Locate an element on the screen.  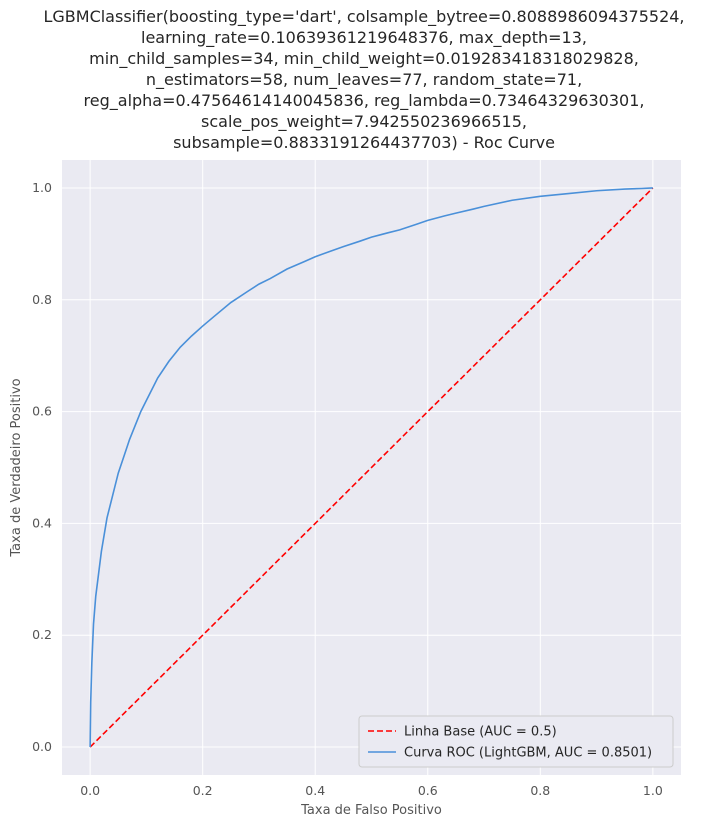
x-tick-label: 0.0 is located at coordinates (90, 790).